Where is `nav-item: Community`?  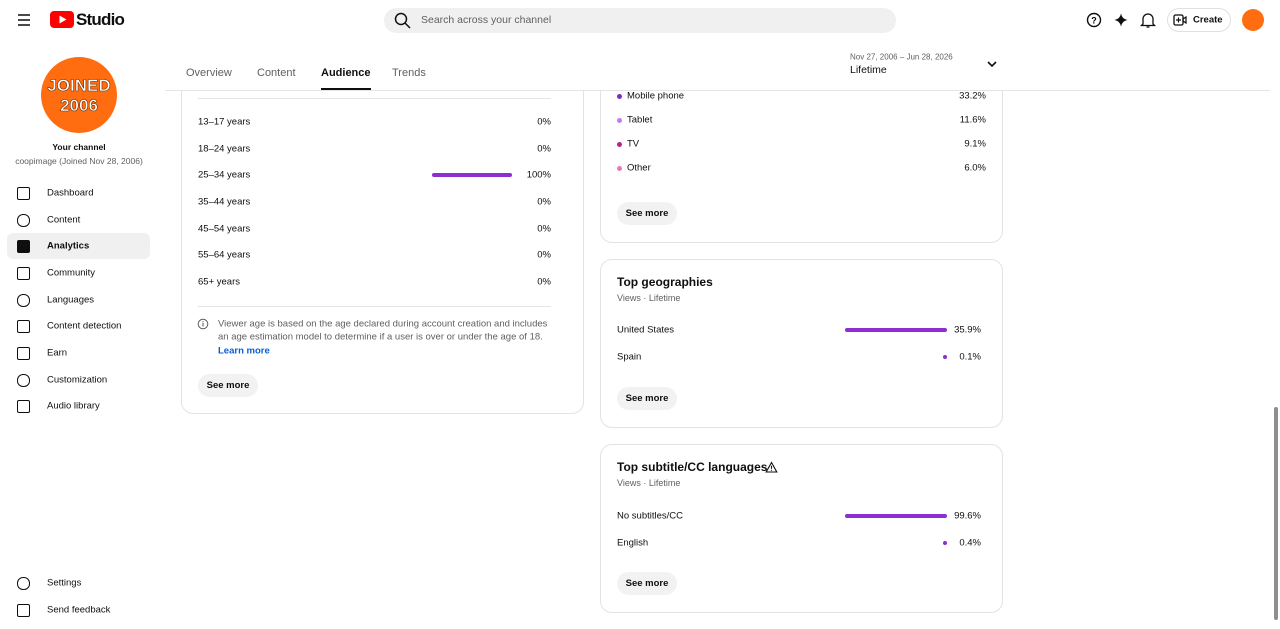 nav-item: Community is located at coordinates (71, 273).